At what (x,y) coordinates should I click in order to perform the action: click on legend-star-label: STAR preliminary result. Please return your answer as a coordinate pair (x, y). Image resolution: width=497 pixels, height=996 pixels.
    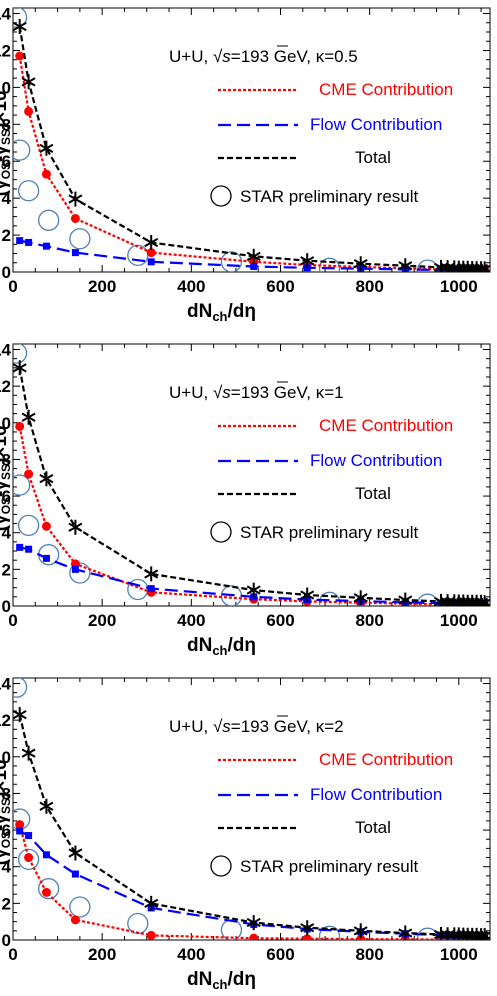
    Looking at the image, I should click on (329, 866).